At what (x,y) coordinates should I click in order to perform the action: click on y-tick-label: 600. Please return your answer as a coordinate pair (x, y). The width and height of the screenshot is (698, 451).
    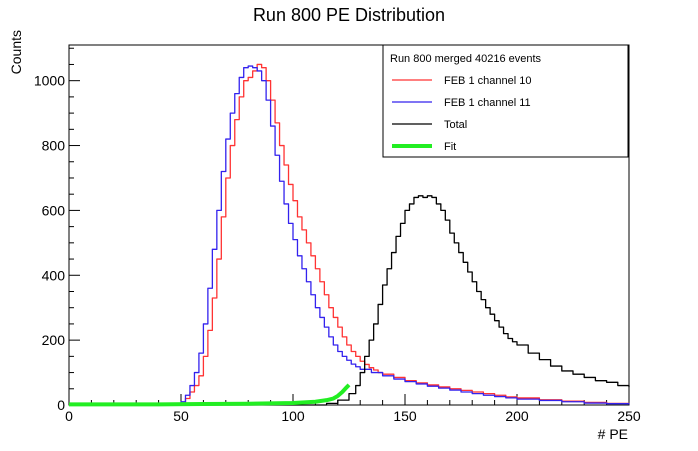
    Looking at the image, I should click on (54, 210).